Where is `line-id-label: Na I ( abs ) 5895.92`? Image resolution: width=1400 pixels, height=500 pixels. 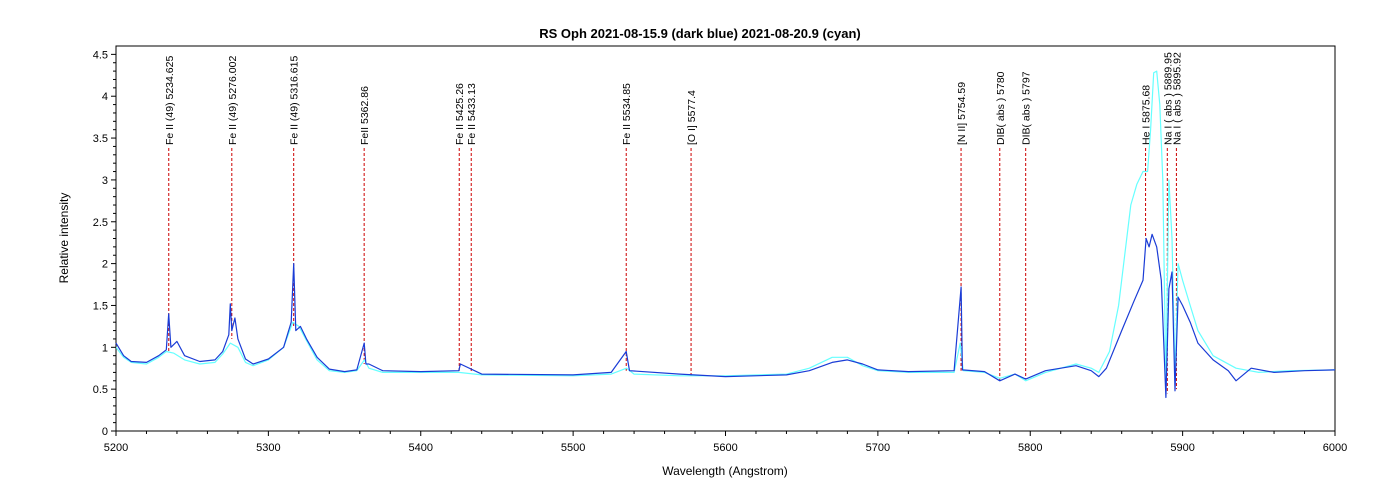
line-id-label: Na I ( abs ) 5895.92 is located at coordinates (1177, 98).